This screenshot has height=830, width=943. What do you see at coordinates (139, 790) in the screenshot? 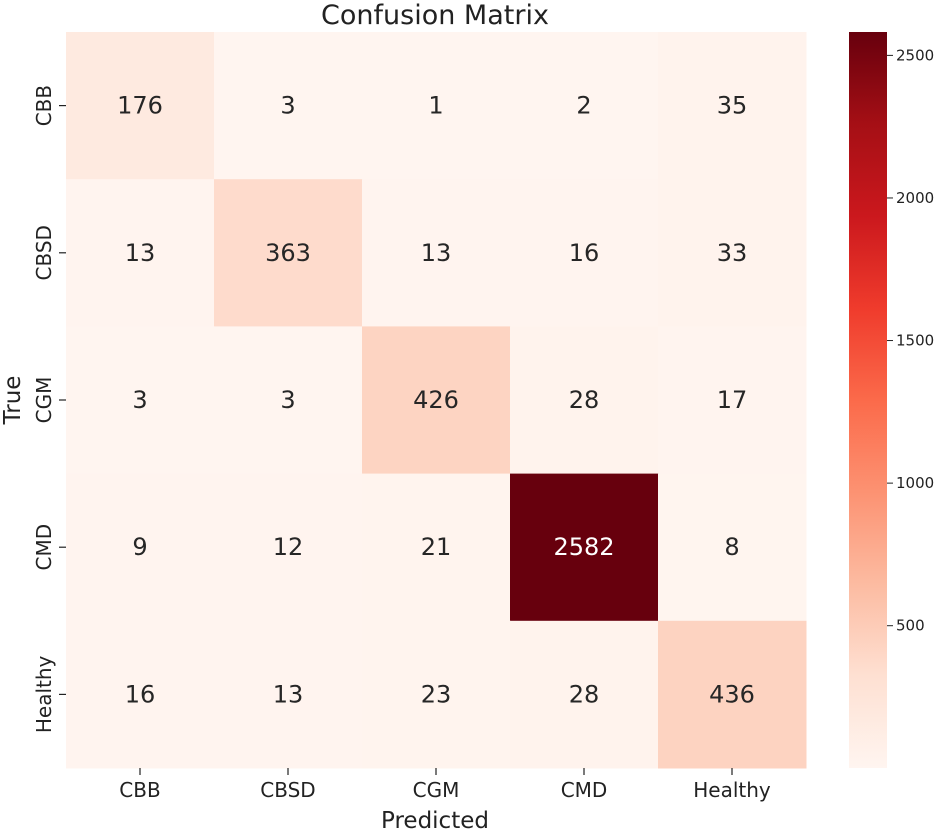
I see `x-tick-label: CBB` at bounding box center [139, 790].